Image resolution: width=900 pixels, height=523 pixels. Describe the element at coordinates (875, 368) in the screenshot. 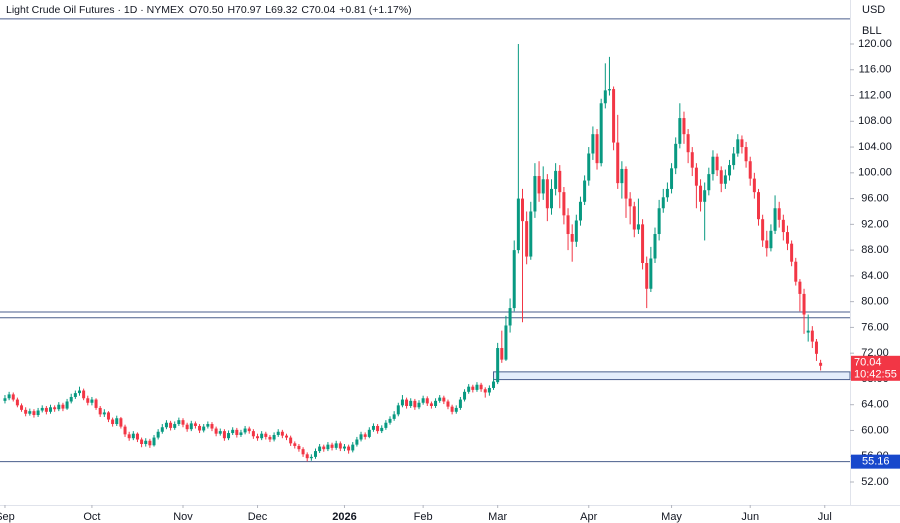

I see `last-price-badge` at that location.